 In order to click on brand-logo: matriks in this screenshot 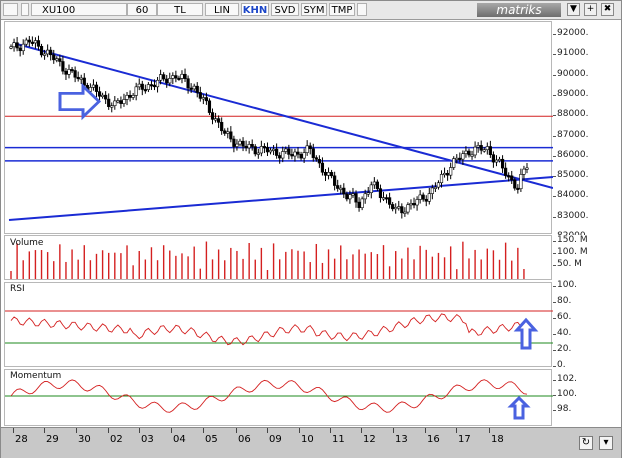, I will do `click(519, 10)`.